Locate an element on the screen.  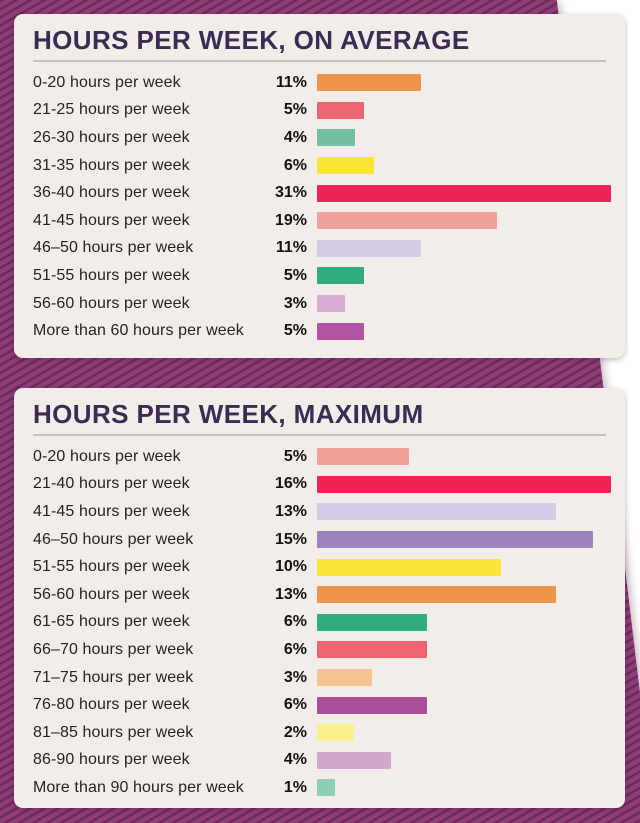
chart-row: 86-90 hours per week 4% is located at coordinates (319, 761).